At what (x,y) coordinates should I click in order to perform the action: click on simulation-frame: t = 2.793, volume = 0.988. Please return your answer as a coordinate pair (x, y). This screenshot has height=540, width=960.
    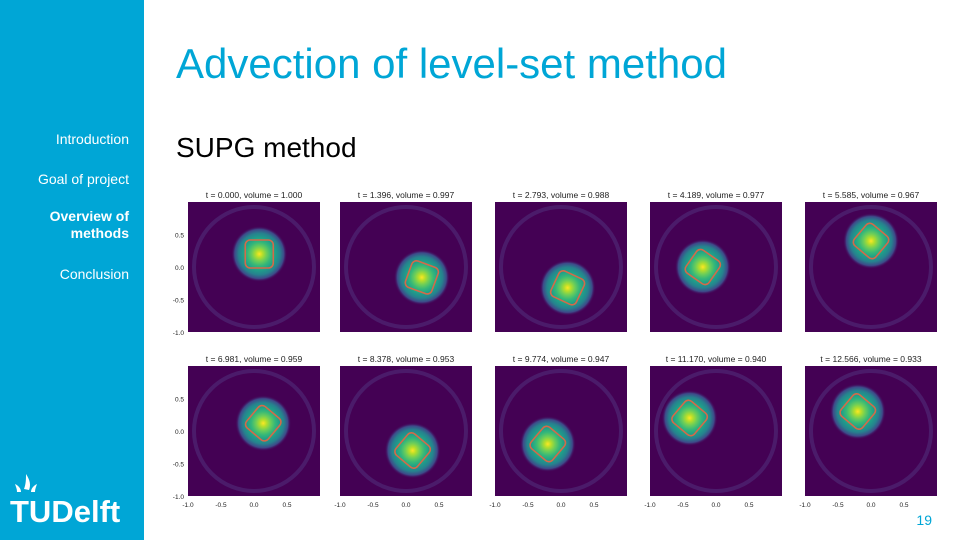
    Looking at the image, I should click on (561, 261).